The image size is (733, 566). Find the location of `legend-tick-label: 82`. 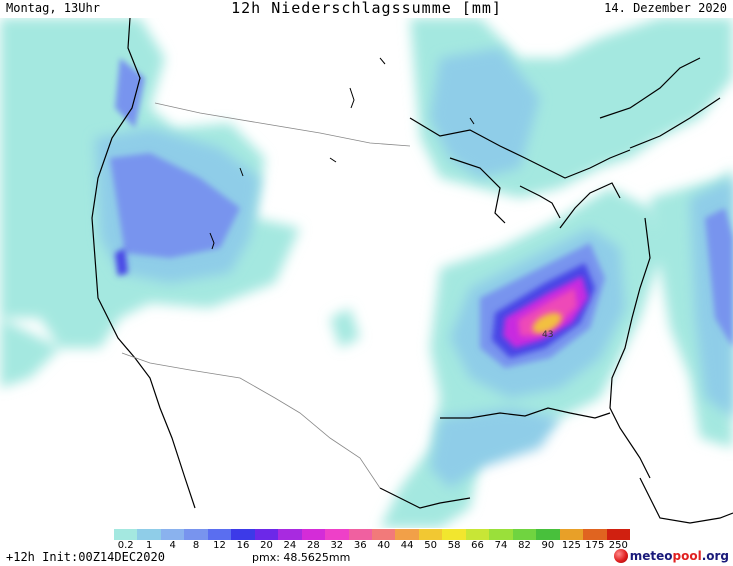

legend-tick-label: 82 is located at coordinates (524, 545).